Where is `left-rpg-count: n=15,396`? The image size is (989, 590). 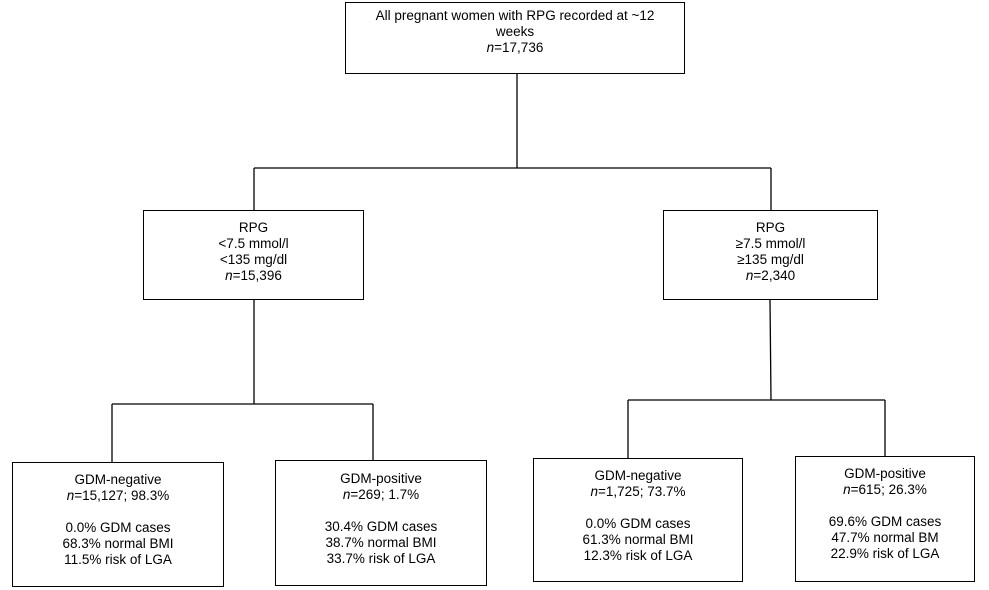 left-rpg-count: n=15,396 is located at coordinates (253, 275).